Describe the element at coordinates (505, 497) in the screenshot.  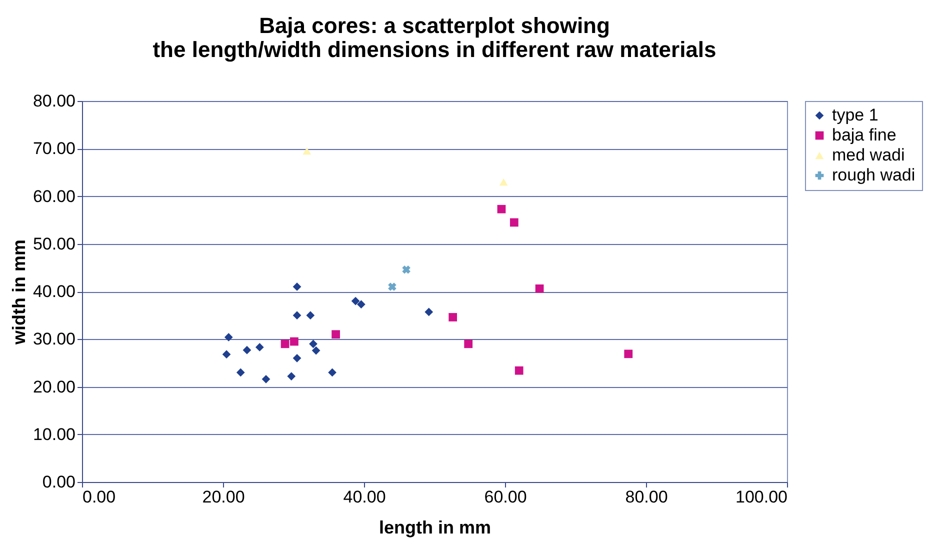
I see `x-tick-label: 60.00` at that location.